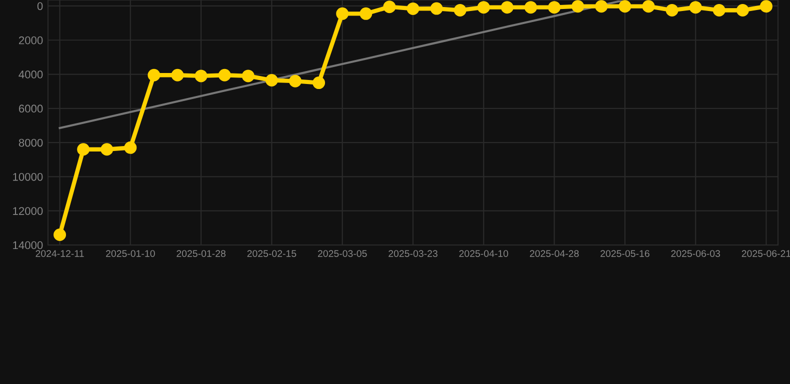 Image resolution: width=790 pixels, height=384 pixels. Describe the element at coordinates (201, 253) in the screenshot. I see `x-tick-label: 2025-01-28` at that location.